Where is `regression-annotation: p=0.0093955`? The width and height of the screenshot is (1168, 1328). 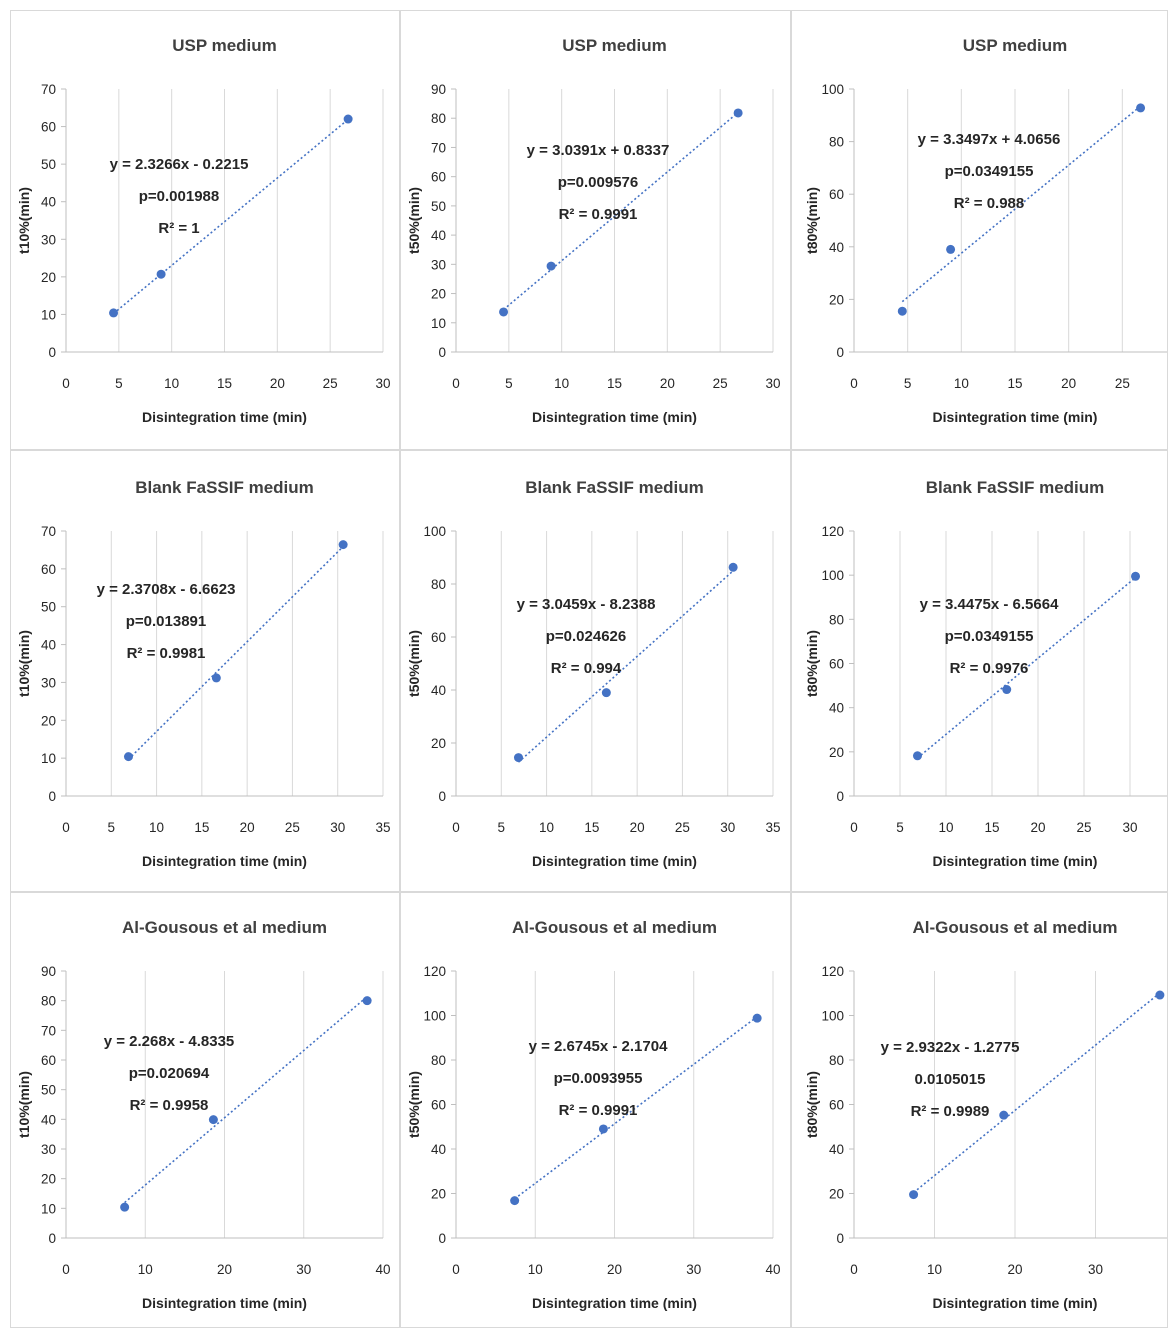
regression-annotation: p=0.0093955 is located at coordinates (598, 1078).